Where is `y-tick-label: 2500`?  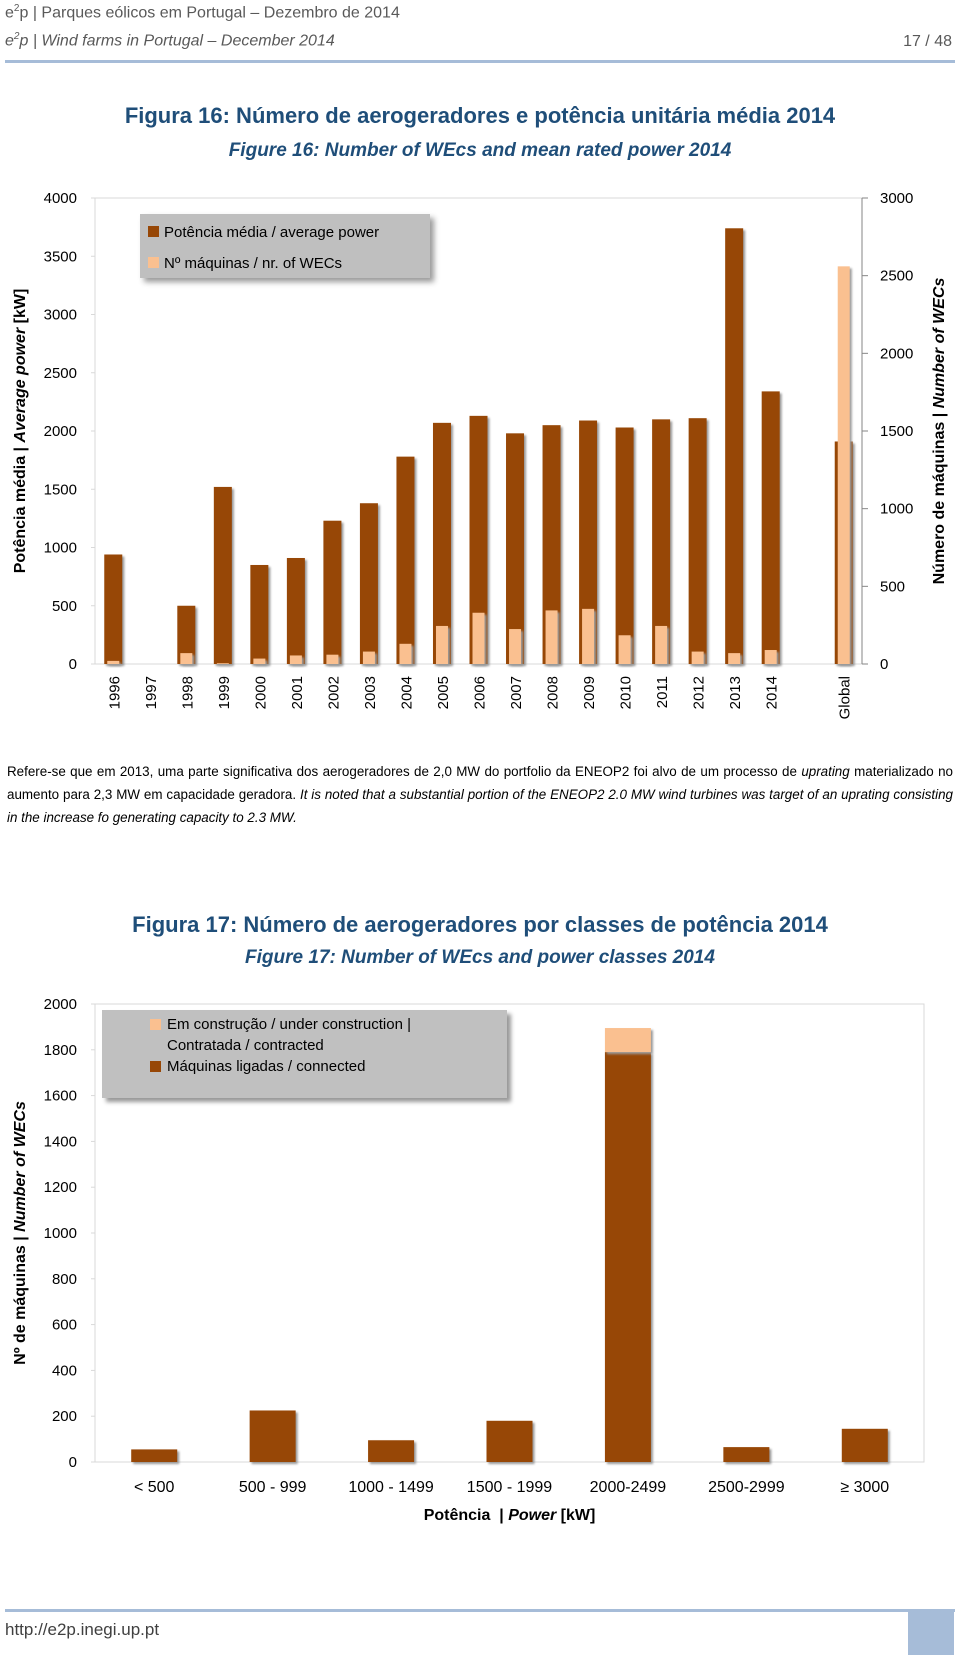
y-tick-label: 2500 is located at coordinates (60, 373).